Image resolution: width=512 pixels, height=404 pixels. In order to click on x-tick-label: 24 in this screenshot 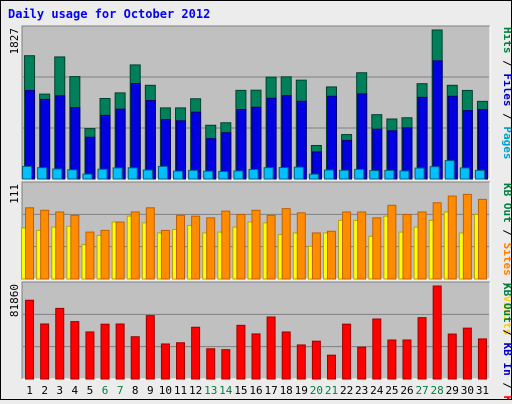, I will do `click(377, 390)`.